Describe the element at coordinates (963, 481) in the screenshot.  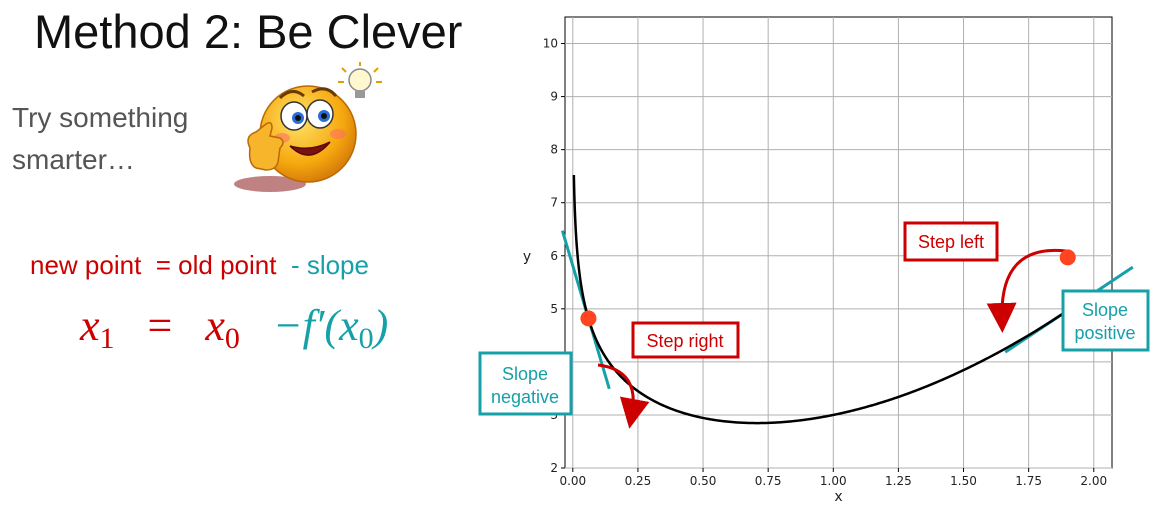
I see `x-tick-label: 1.50` at that location.